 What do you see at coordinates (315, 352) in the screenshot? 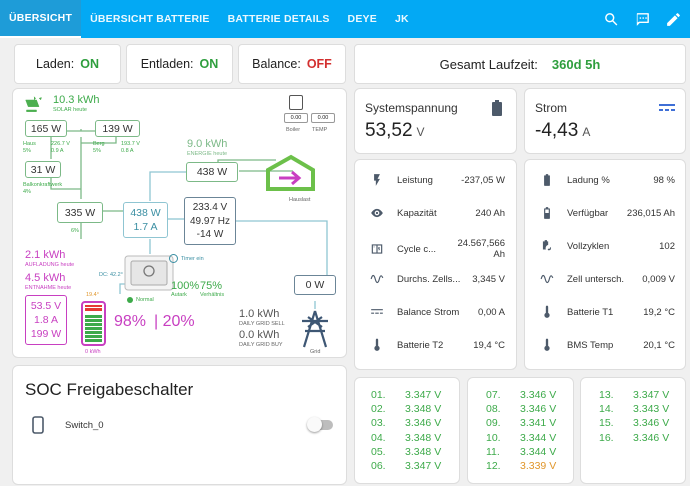
I see `grid-label: Grid` at bounding box center [315, 352].